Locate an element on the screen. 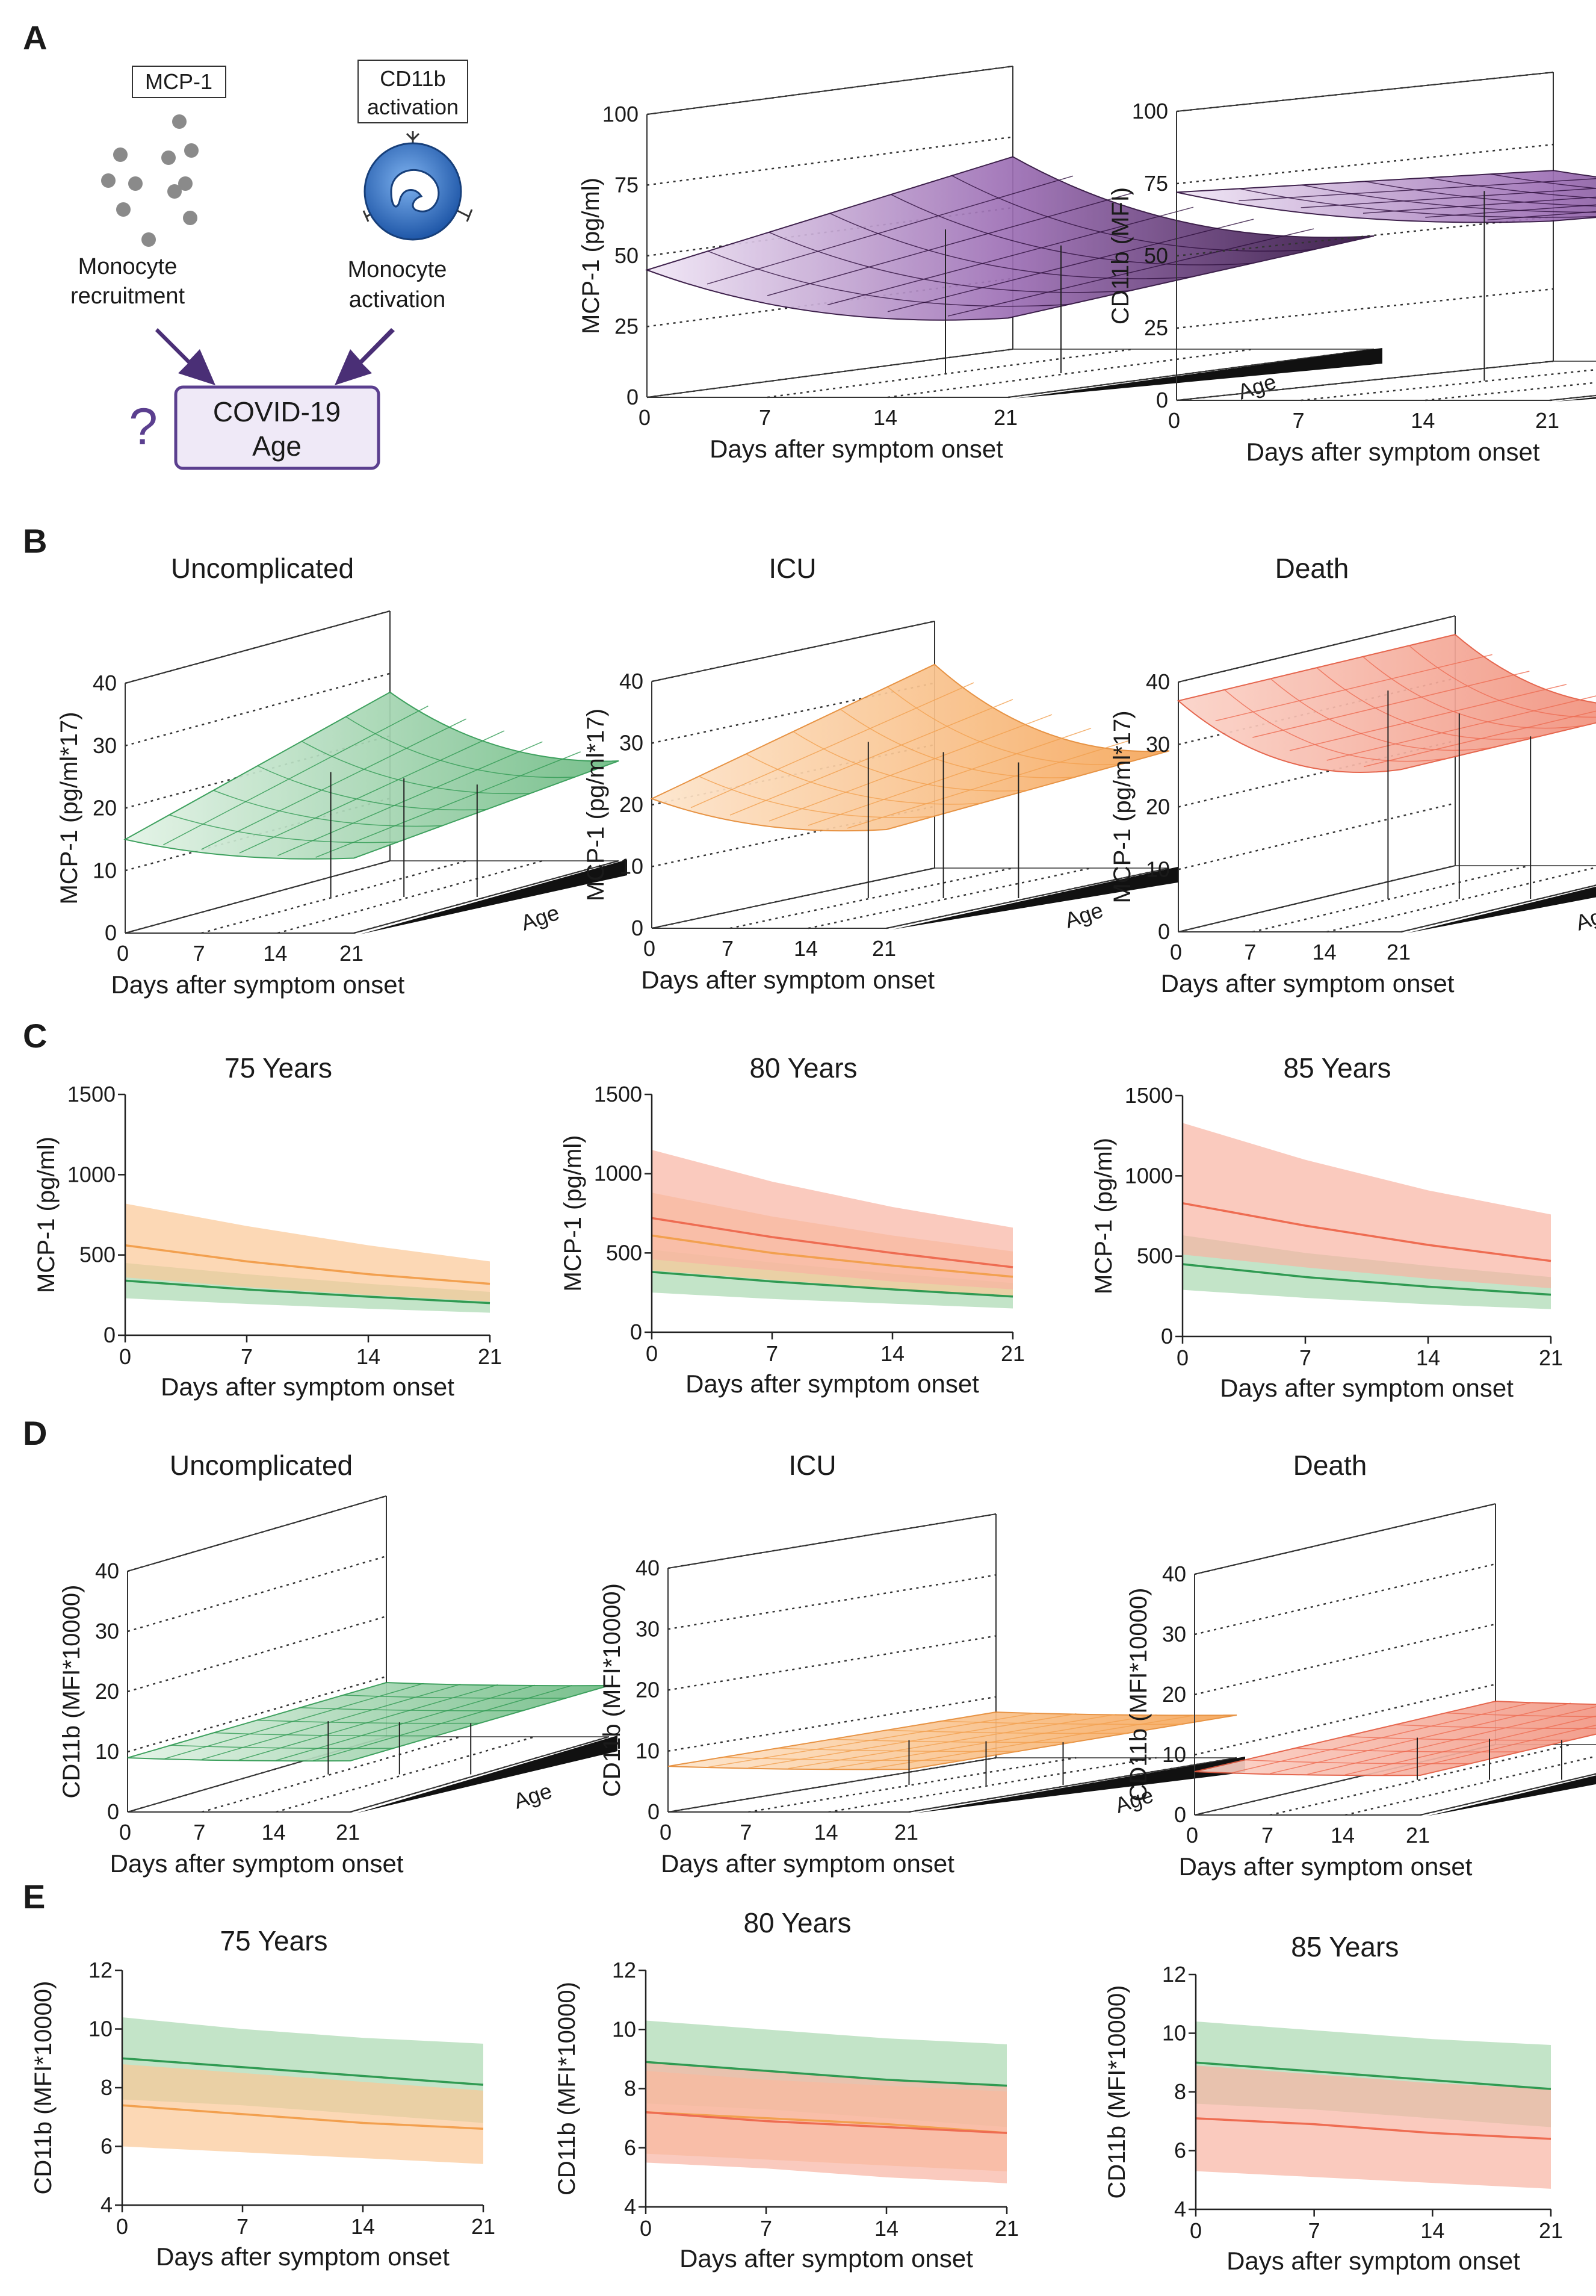 This screenshot has height=2296, width=1596. y-tick-label: 6 is located at coordinates (1180, 2150).